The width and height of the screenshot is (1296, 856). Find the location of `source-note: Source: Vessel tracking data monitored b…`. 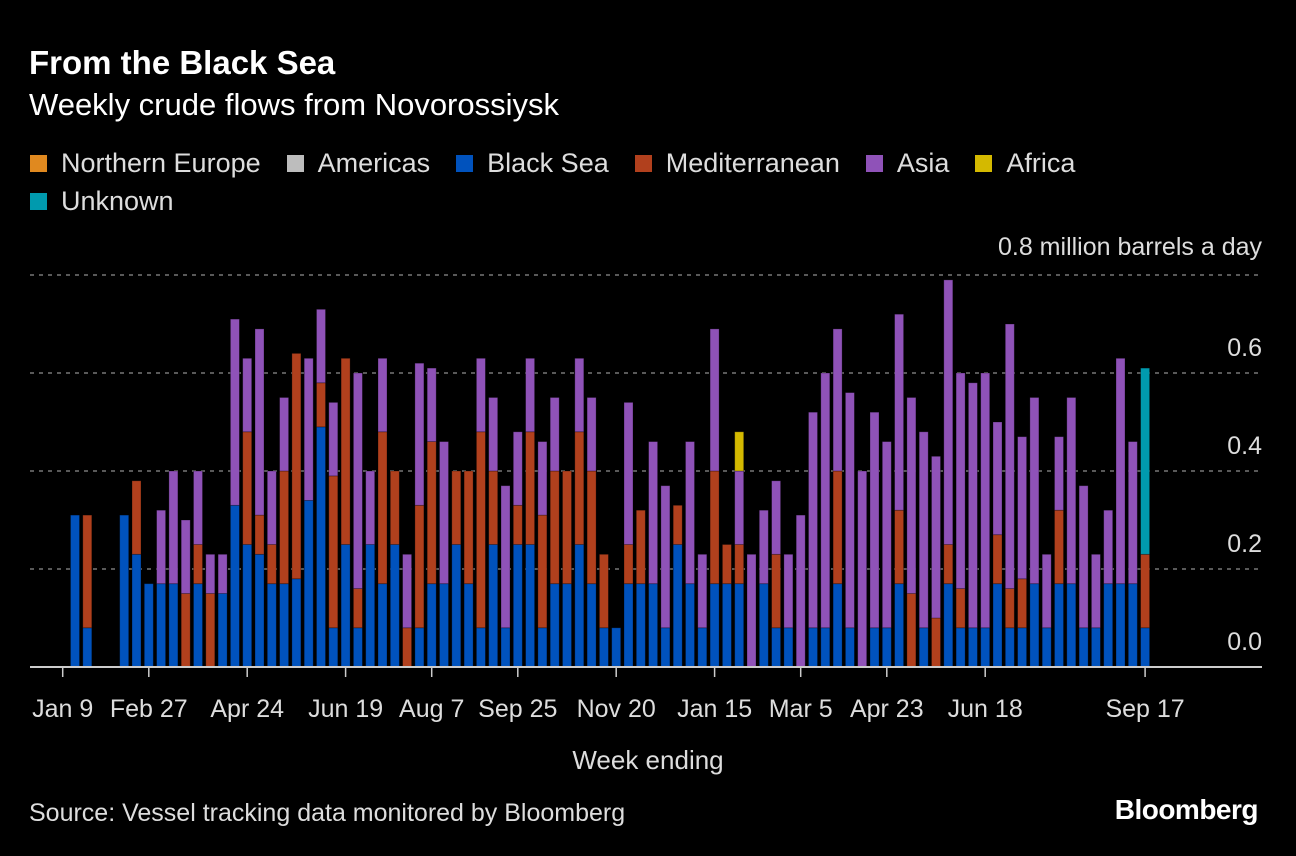

source-note: Source: Vessel tracking data monitored b… is located at coordinates (327, 813).